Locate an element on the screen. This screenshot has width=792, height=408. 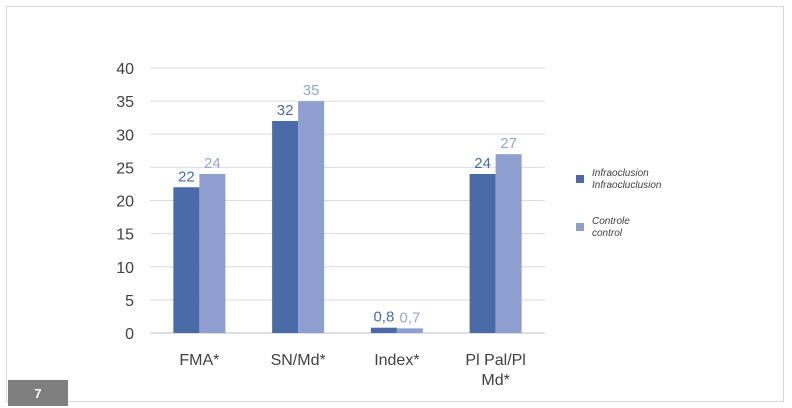
data-label: 0,7 is located at coordinates (409, 317).